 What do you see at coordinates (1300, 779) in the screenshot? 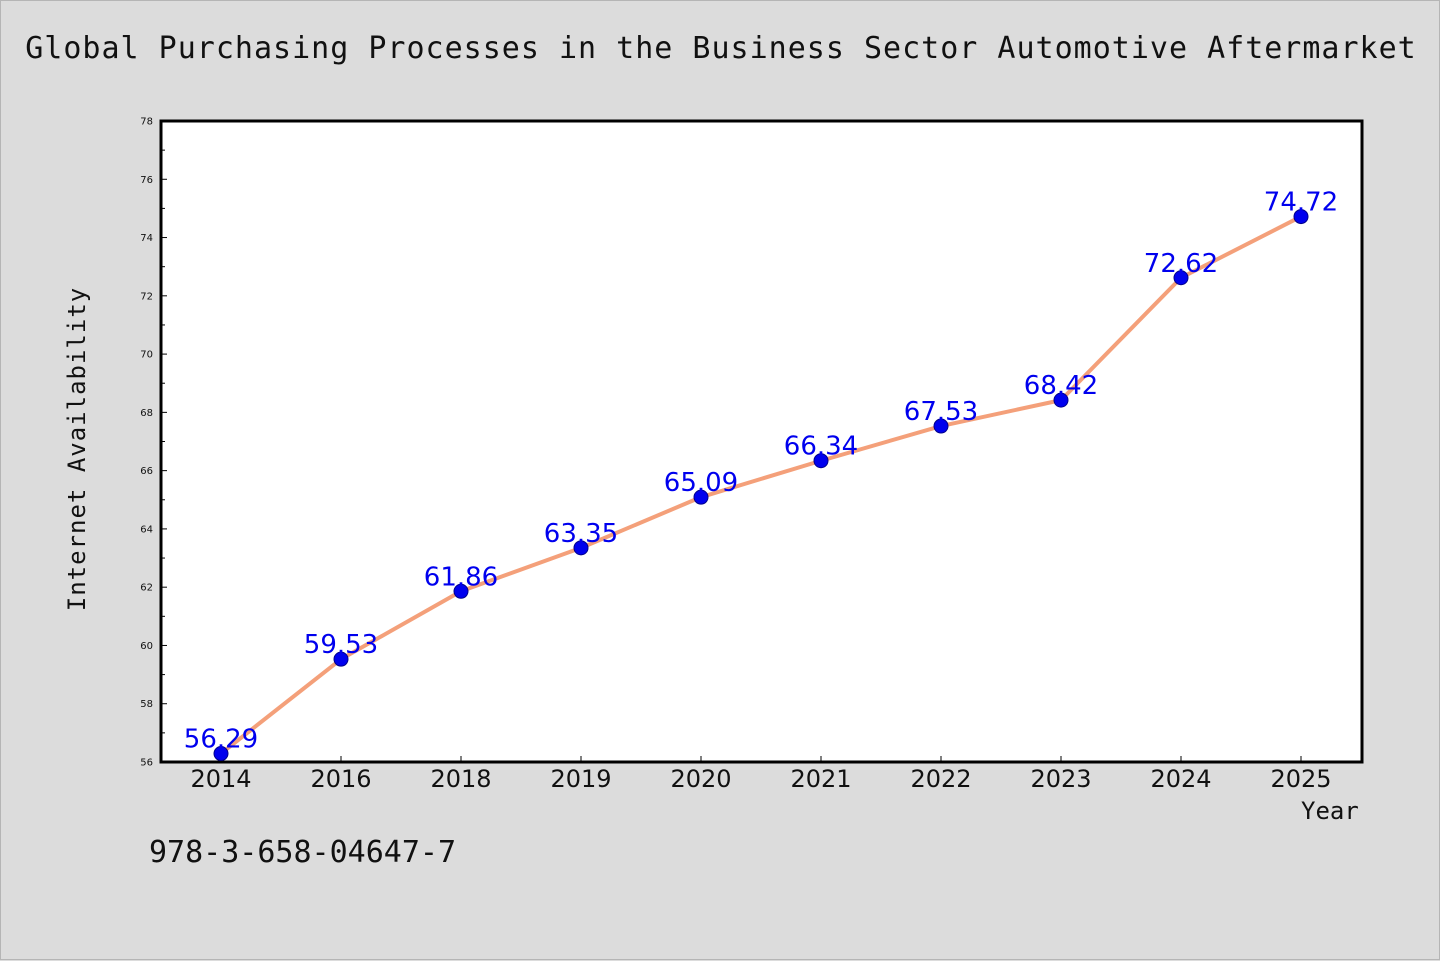
I see `x-tick-label: 2025` at bounding box center [1300, 779].